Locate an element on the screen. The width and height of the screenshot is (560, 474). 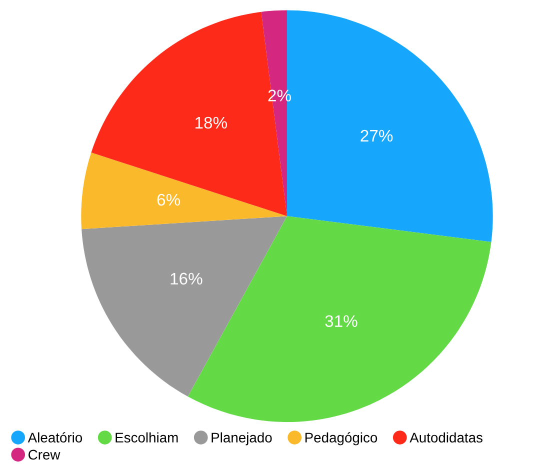
data-label: 16% is located at coordinates (186, 278).